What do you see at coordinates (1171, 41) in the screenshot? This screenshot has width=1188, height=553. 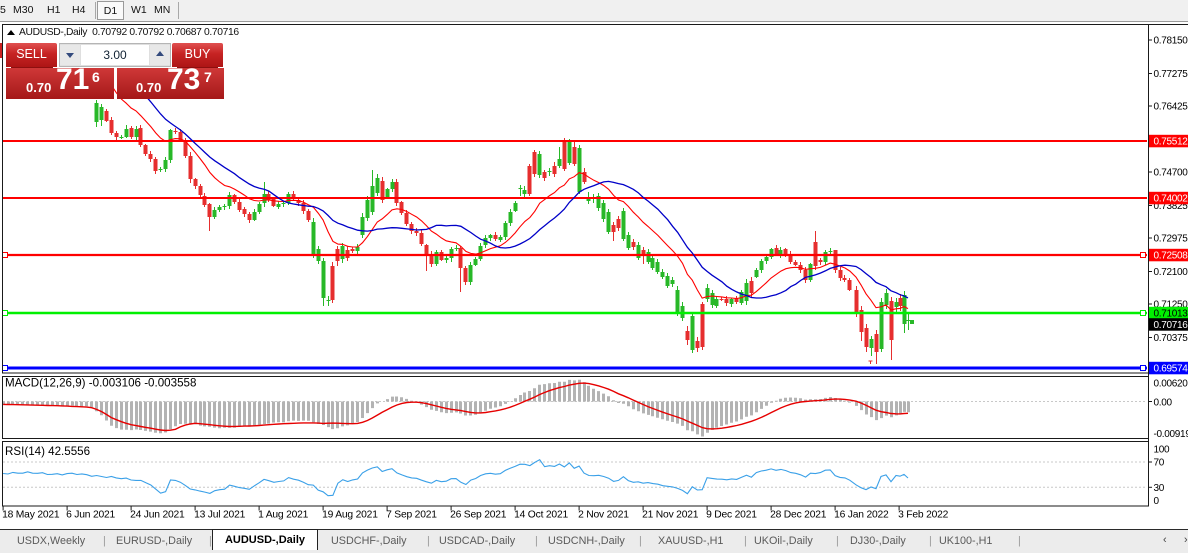 I see `svg-text: 0.78150` at bounding box center [1171, 41].